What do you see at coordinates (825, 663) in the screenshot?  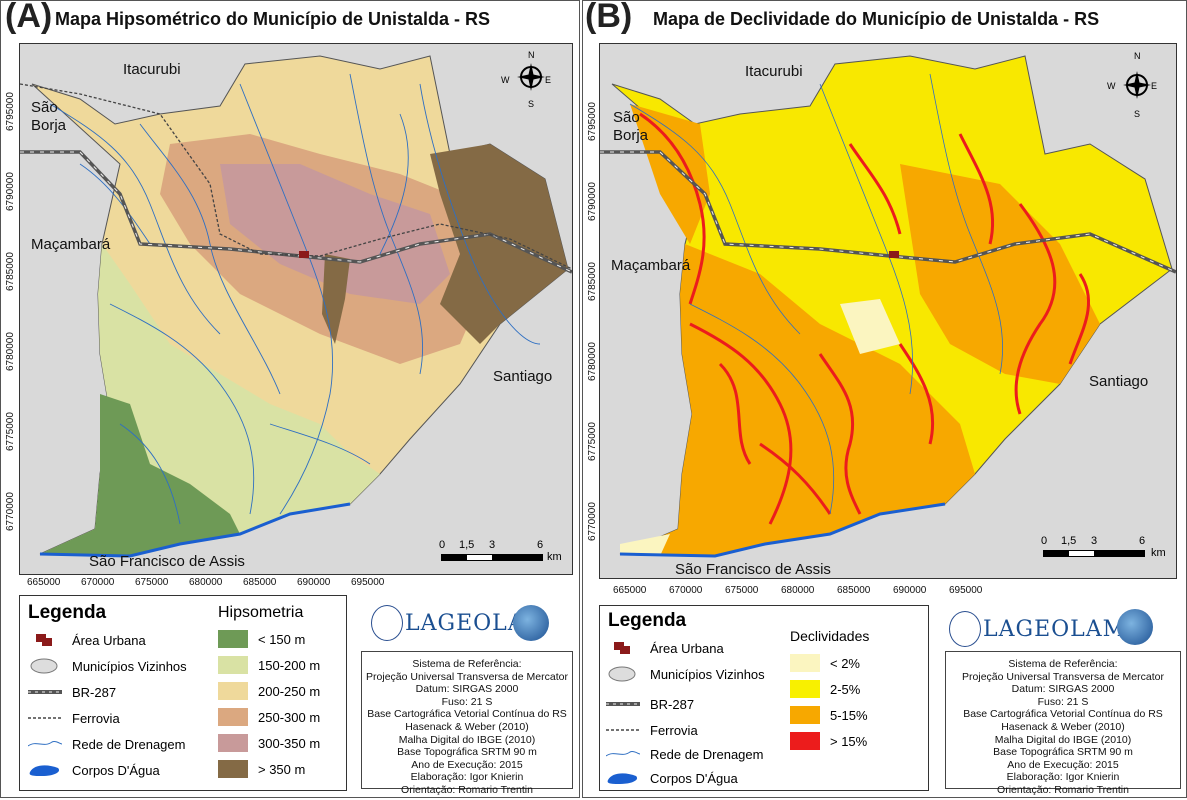 I see `legend-class-0: < 2%` at bounding box center [825, 663].